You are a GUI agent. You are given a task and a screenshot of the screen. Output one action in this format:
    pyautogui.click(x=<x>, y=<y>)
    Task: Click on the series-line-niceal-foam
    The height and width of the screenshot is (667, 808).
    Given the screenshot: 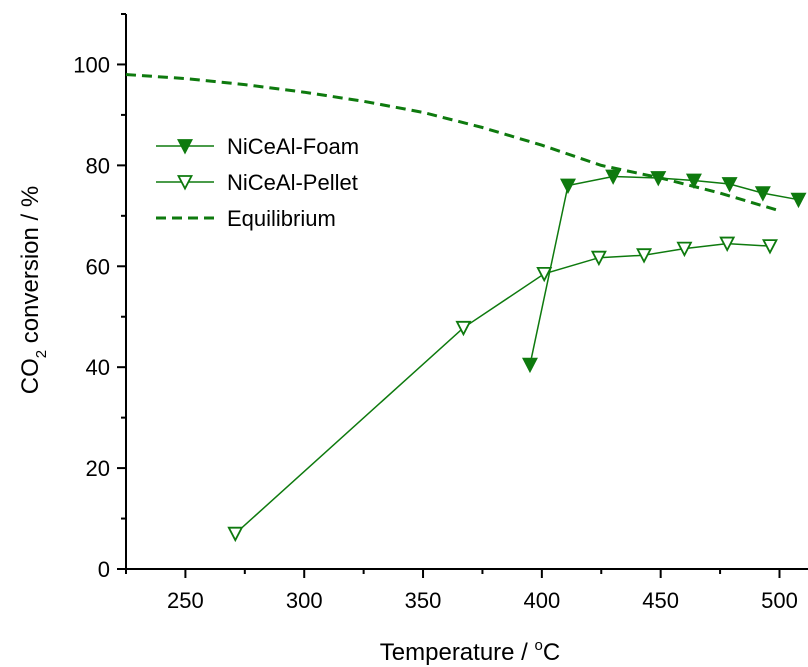 What is the action you would take?
    pyautogui.click(x=664, y=270)
    